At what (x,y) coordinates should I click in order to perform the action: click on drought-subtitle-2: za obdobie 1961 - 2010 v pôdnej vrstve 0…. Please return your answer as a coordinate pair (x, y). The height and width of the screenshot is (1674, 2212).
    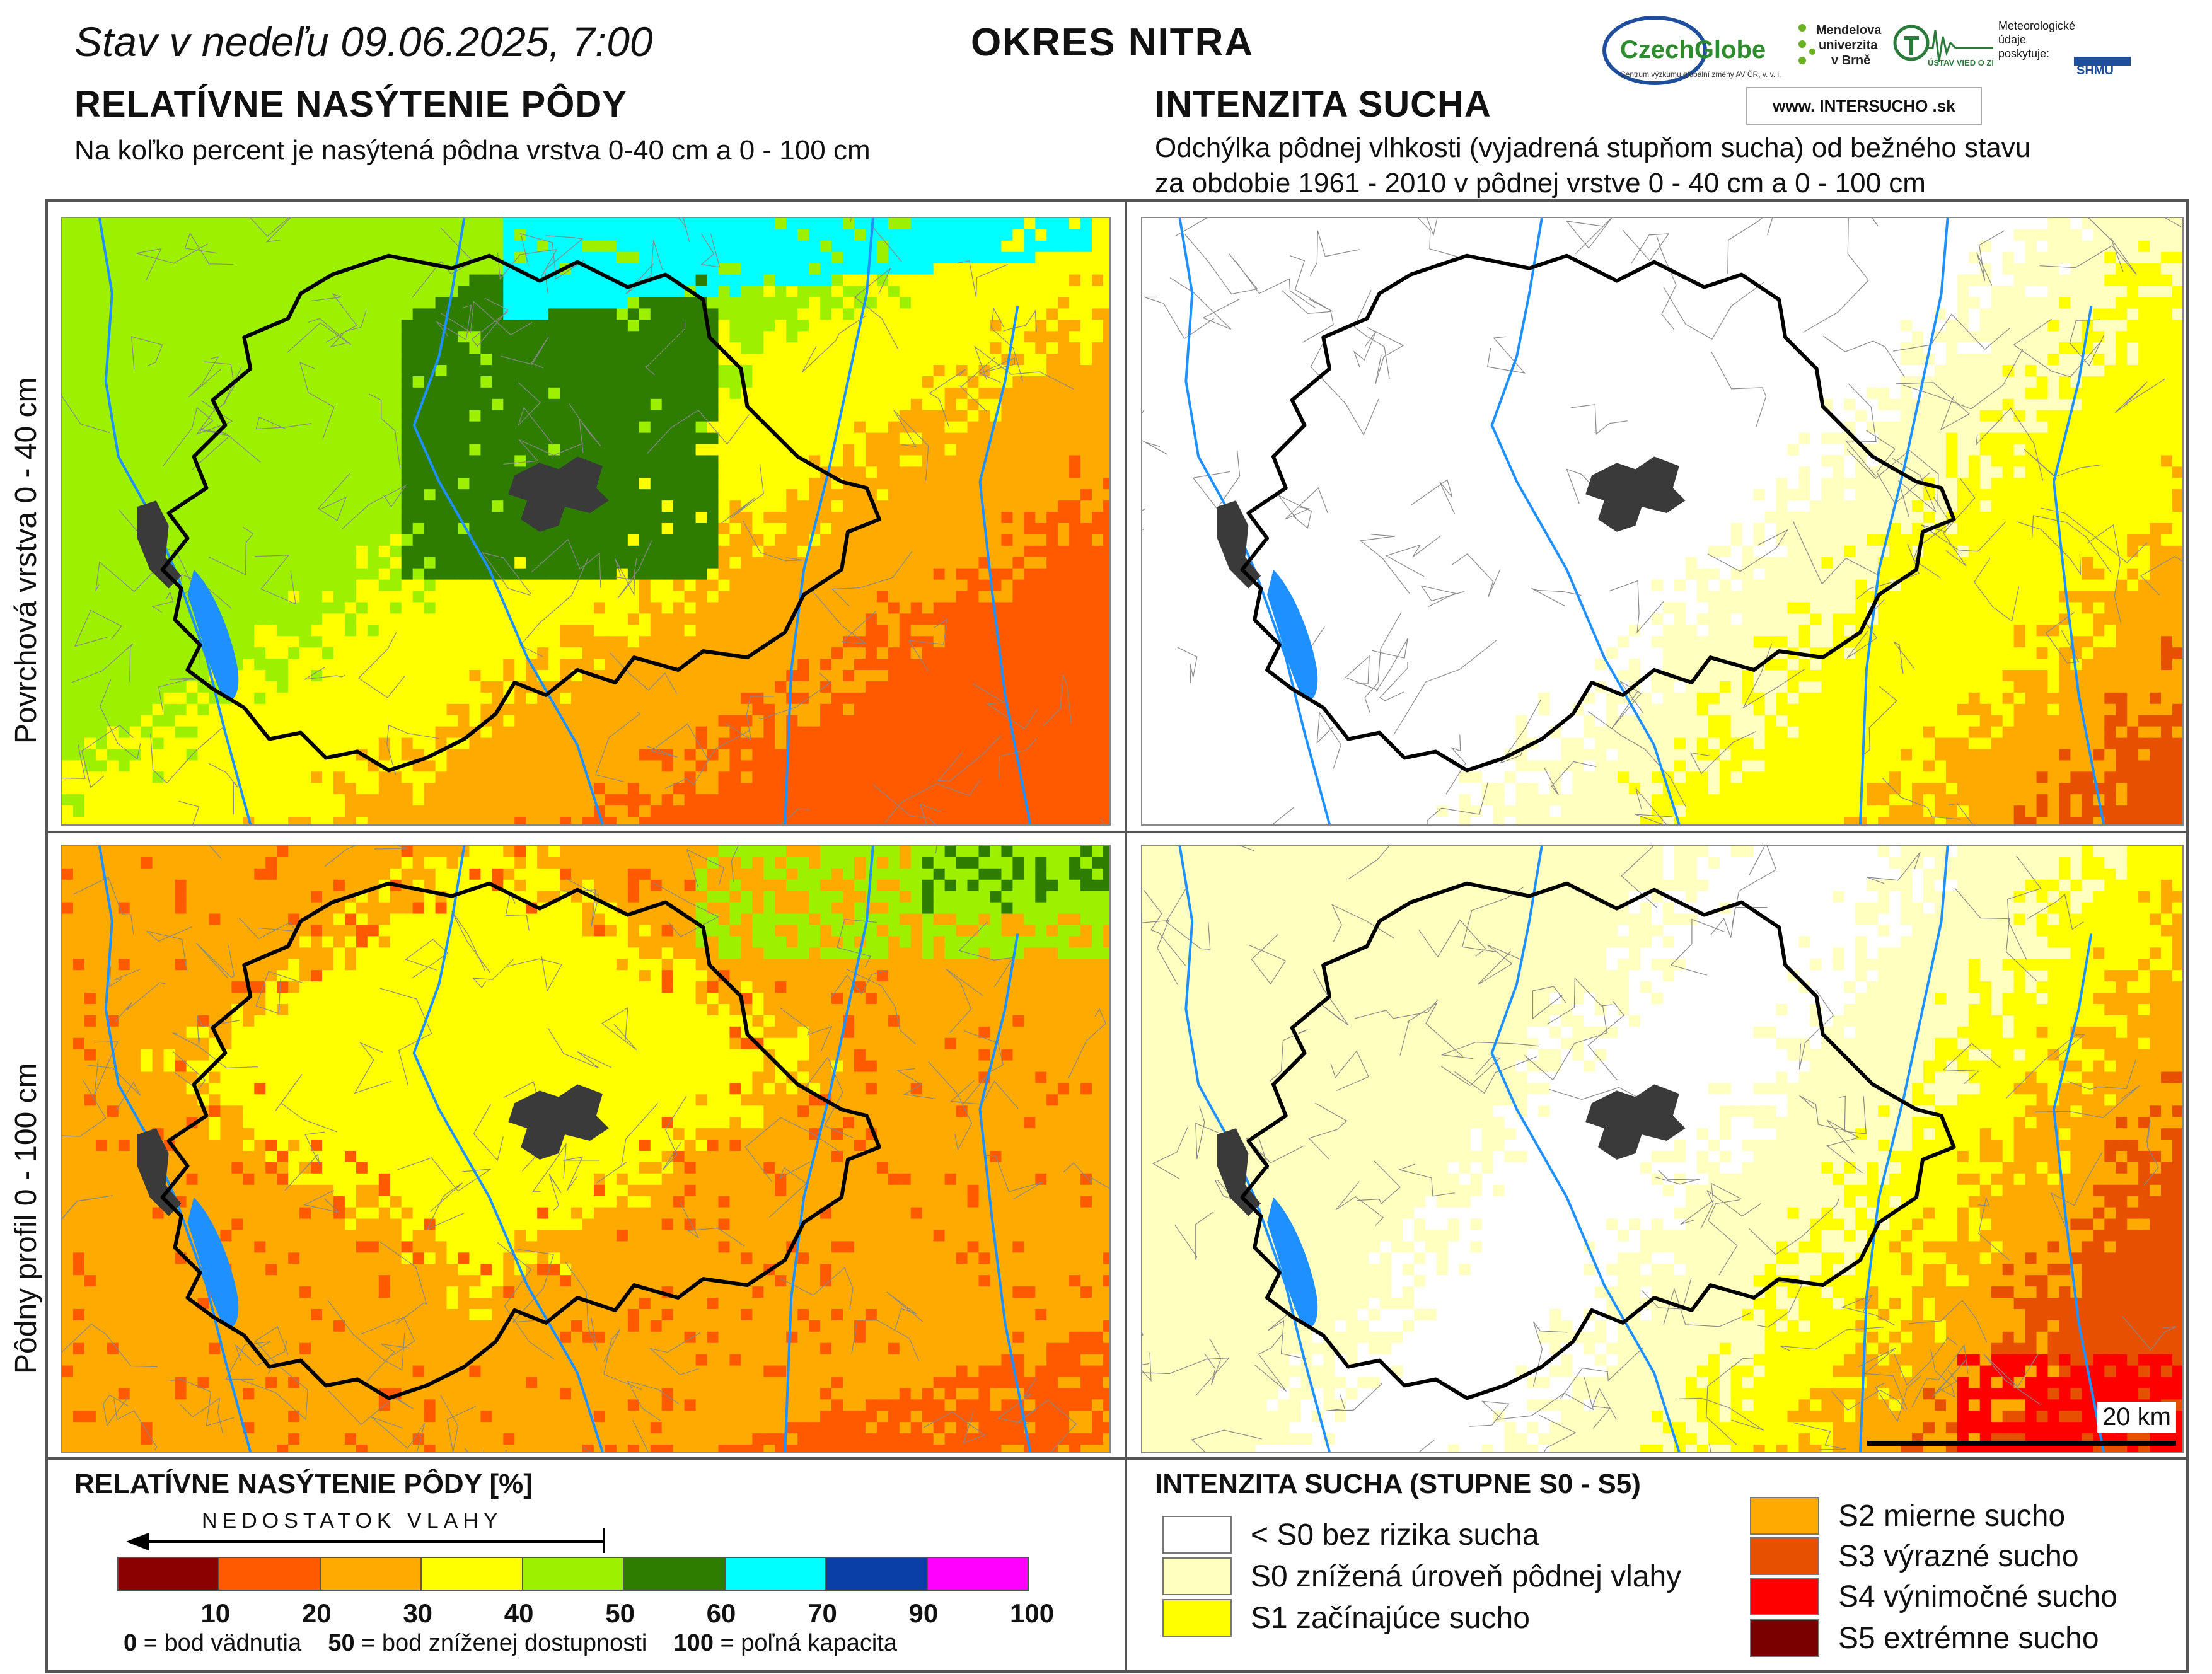
    Looking at the image, I should click on (1540, 183).